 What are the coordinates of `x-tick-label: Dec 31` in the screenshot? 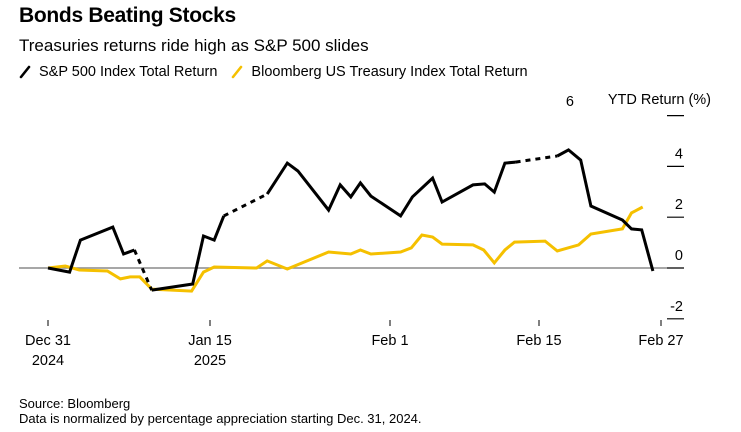 It's located at (48, 341).